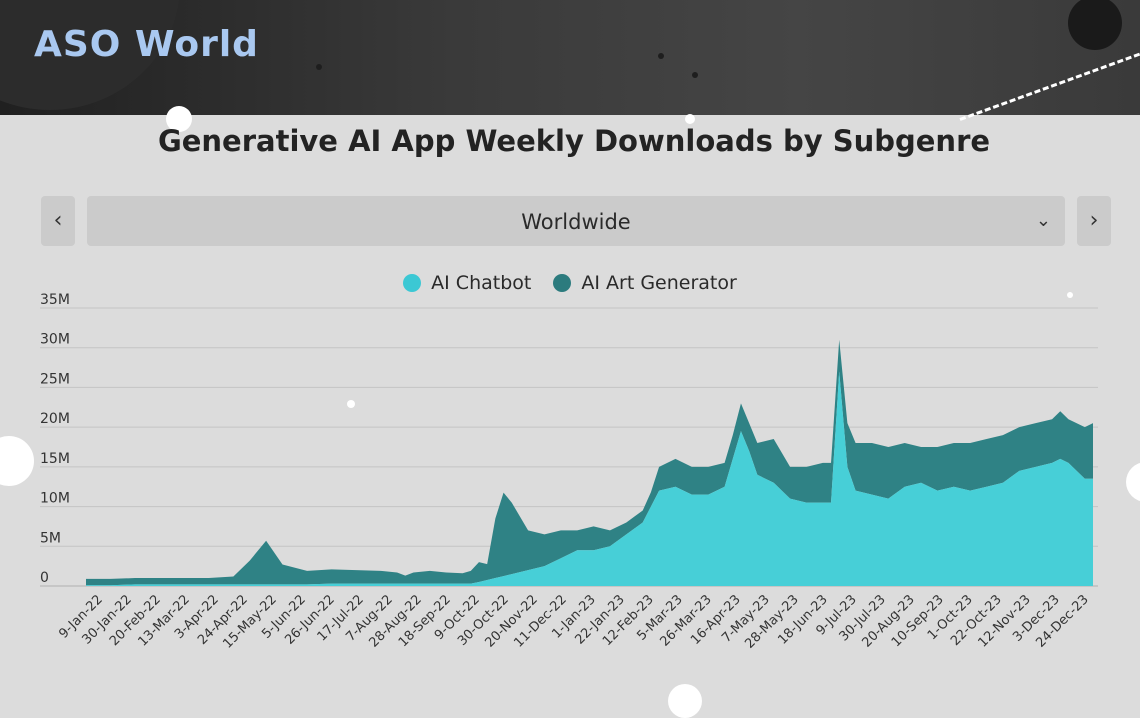 This screenshot has height=718, width=1140. What do you see at coordinates (1043, 220) in the screenshot?
I see `chevron-down-icon: ⌄` at bounding box center [1043, 220].